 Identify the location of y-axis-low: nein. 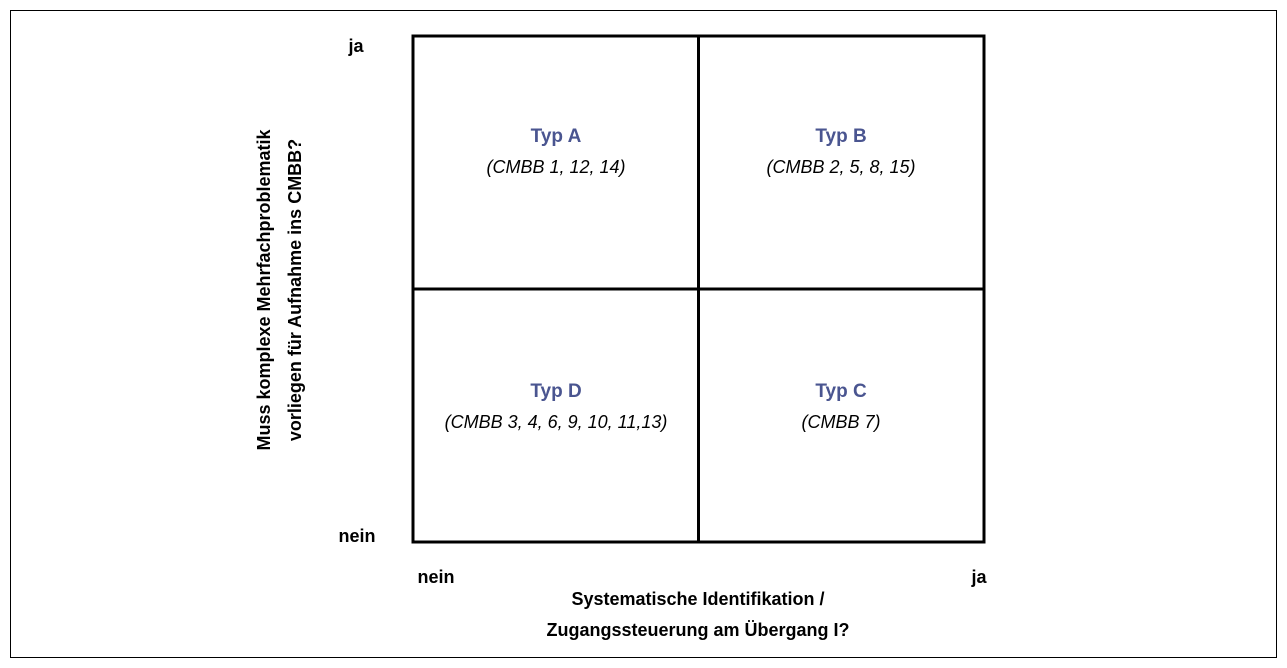
(356, 536).